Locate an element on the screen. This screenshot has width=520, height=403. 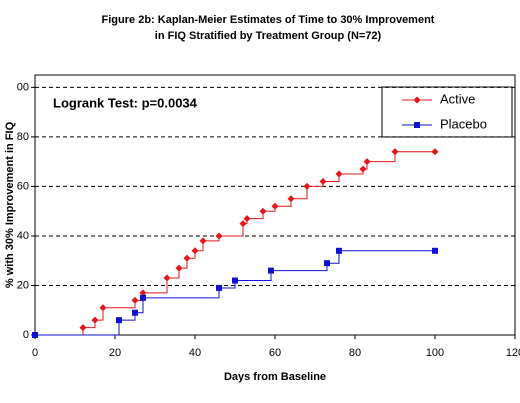
x-tick-label: 100 is located at coordinates (435, 353).